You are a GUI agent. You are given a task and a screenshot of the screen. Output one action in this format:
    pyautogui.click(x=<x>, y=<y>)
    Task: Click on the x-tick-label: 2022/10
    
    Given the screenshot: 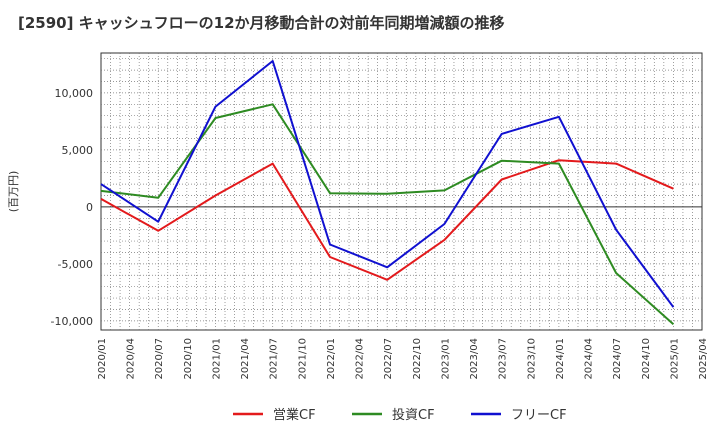 What is the action you would take?
    pyautogui.click(x=417, y=359)
    